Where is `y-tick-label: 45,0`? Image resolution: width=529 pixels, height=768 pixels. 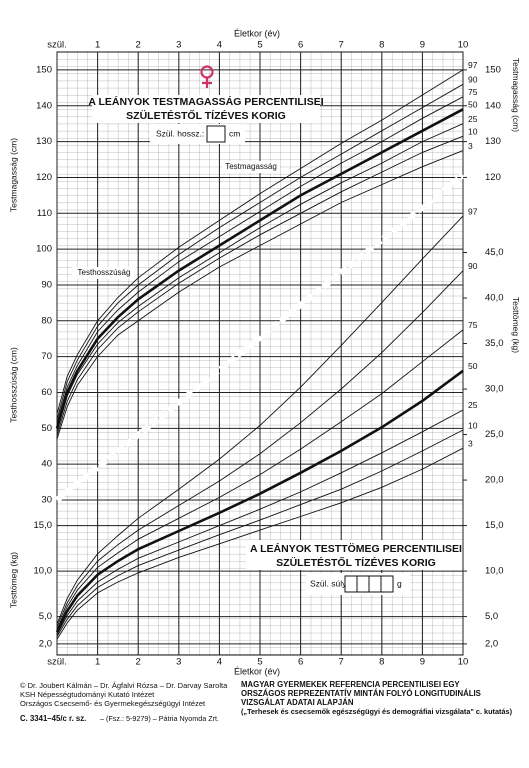
y-tick-label: 45,0 is located at coordinates (494, 252).